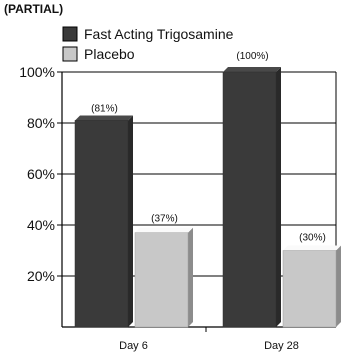 This screenshot has height=352, width=352. Describe the element at coordinates (159, 34) in the screenshot. I see `legend-label: Fast Acting Trigosamine` at that location.